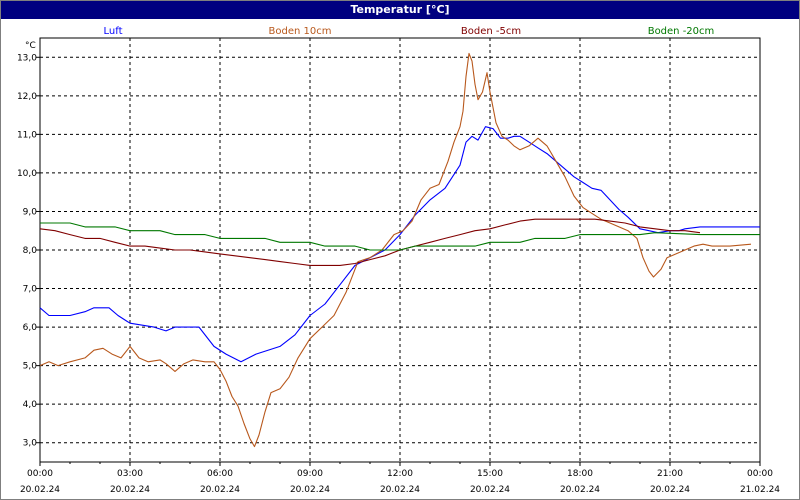 Image resolution: width=800 pixels, height=500 pixels. I want to click on x-tick-time: 15:00, so click(490, 474).